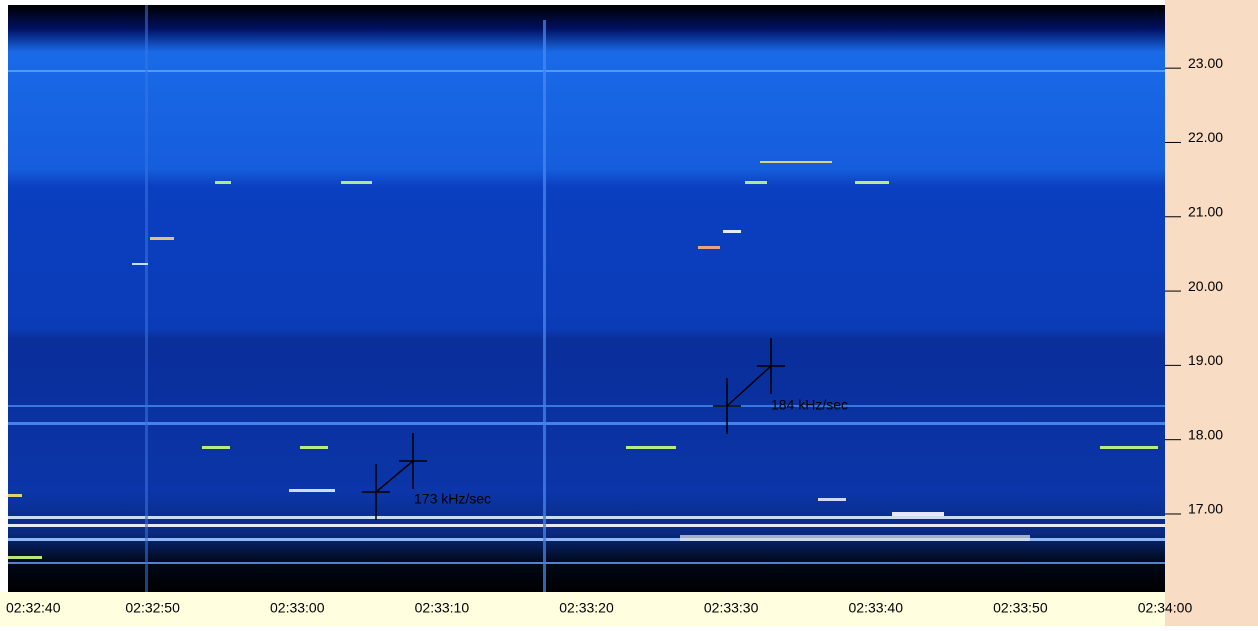 The height and width of the screenshot is (631, 1258). What do you see at coordinates (1165, 608) in the screenshot?
I see `x-tick-label: 02:34:00` at bounding box center [1165, 608].